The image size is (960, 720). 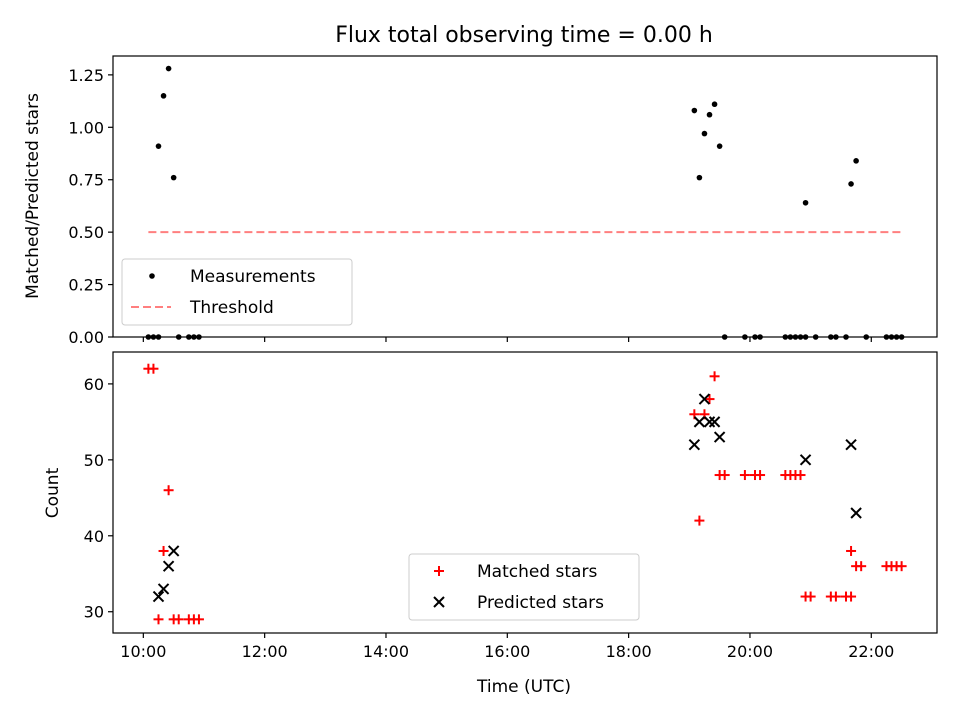 What do you see at coordinates (265, 651) in the screenshot?
I see `x-tick-label: 12:00` at bounding box center [265, 651].